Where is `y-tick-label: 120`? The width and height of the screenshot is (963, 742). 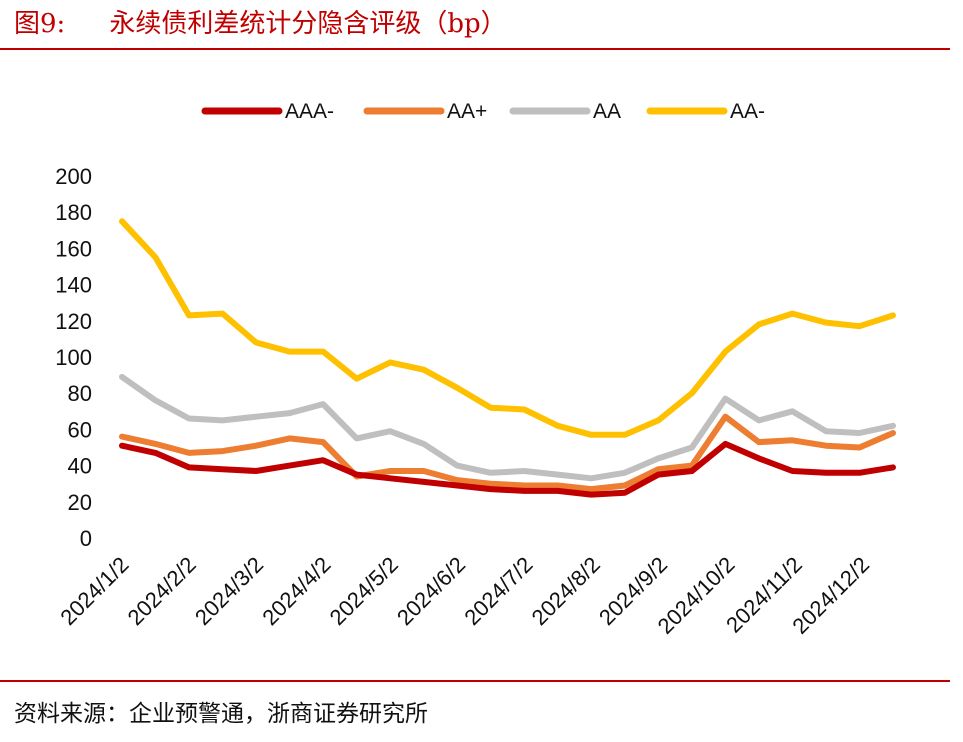 y-tick-label: 120 is located at coordinates (73, 321).